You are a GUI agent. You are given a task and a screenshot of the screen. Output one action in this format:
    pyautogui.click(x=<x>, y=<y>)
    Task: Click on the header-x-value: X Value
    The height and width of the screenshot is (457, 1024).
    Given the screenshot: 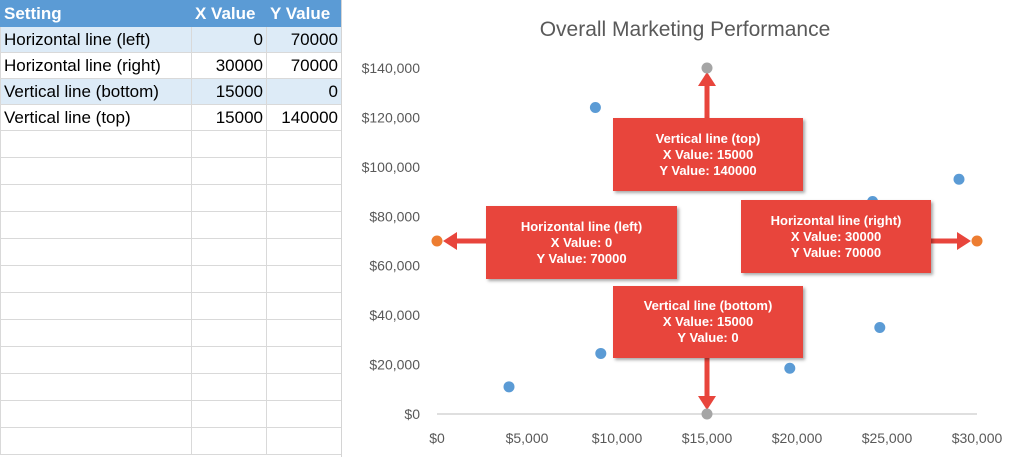 What is the action you would take?
    pyautogui.click(x=229, y=13)
    